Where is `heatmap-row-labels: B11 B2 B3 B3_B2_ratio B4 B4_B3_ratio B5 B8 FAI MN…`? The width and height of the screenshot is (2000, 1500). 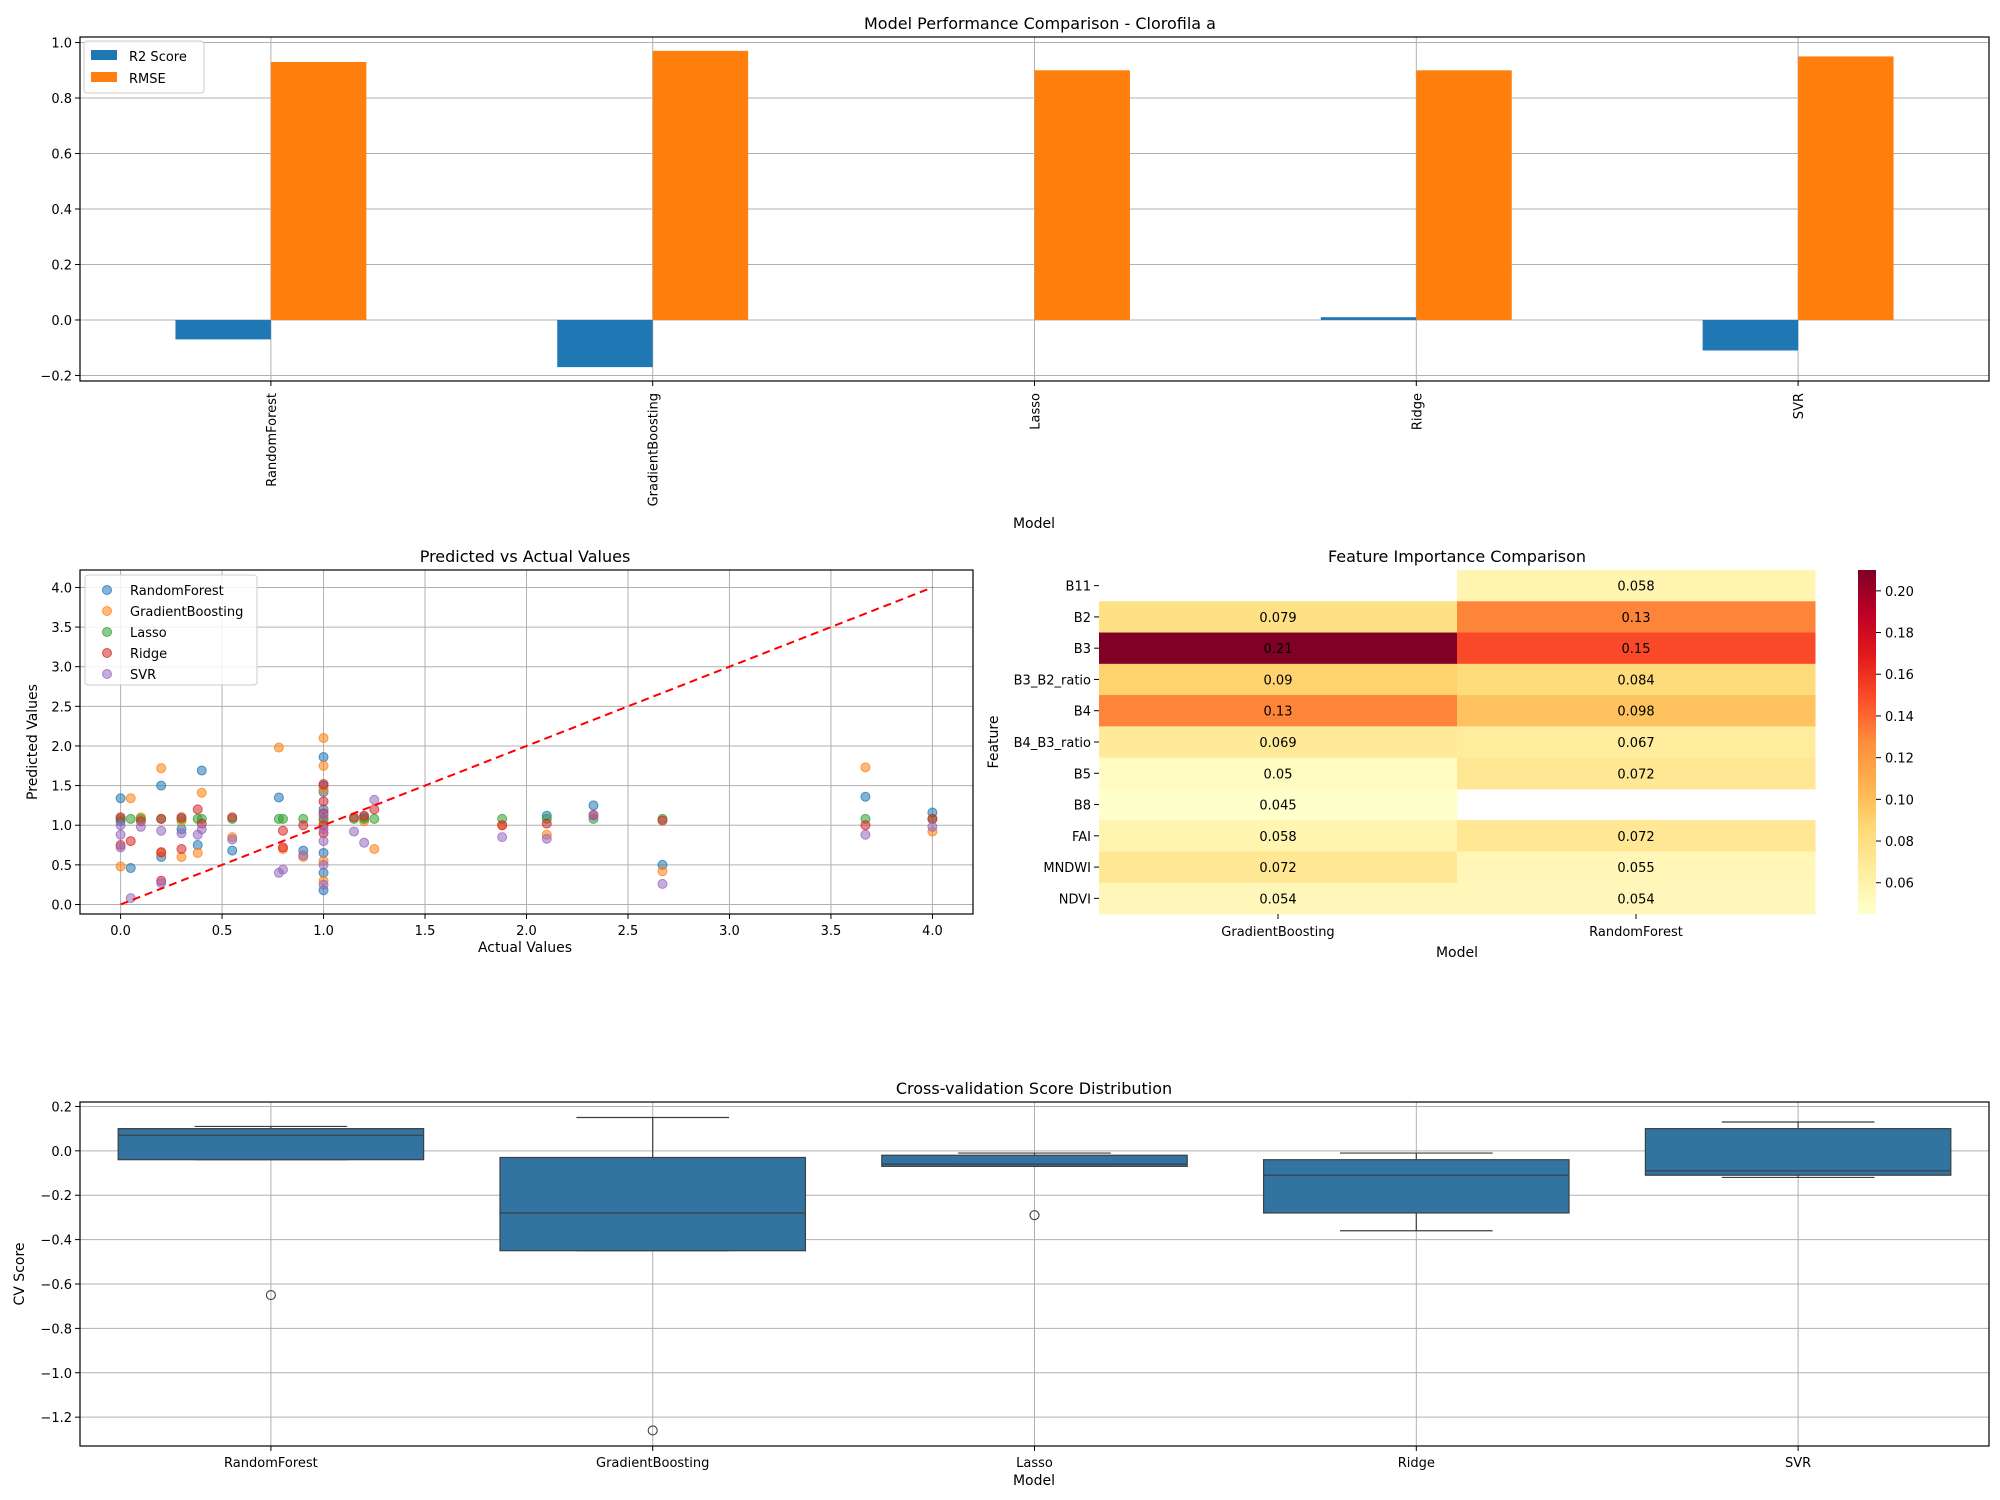
heatmap-row-labels: B11 B2 B3 B3_B2_ratio B4 B4_B3_ratio B5 B8 FAI MN… is located at coordinates (1056, 743).